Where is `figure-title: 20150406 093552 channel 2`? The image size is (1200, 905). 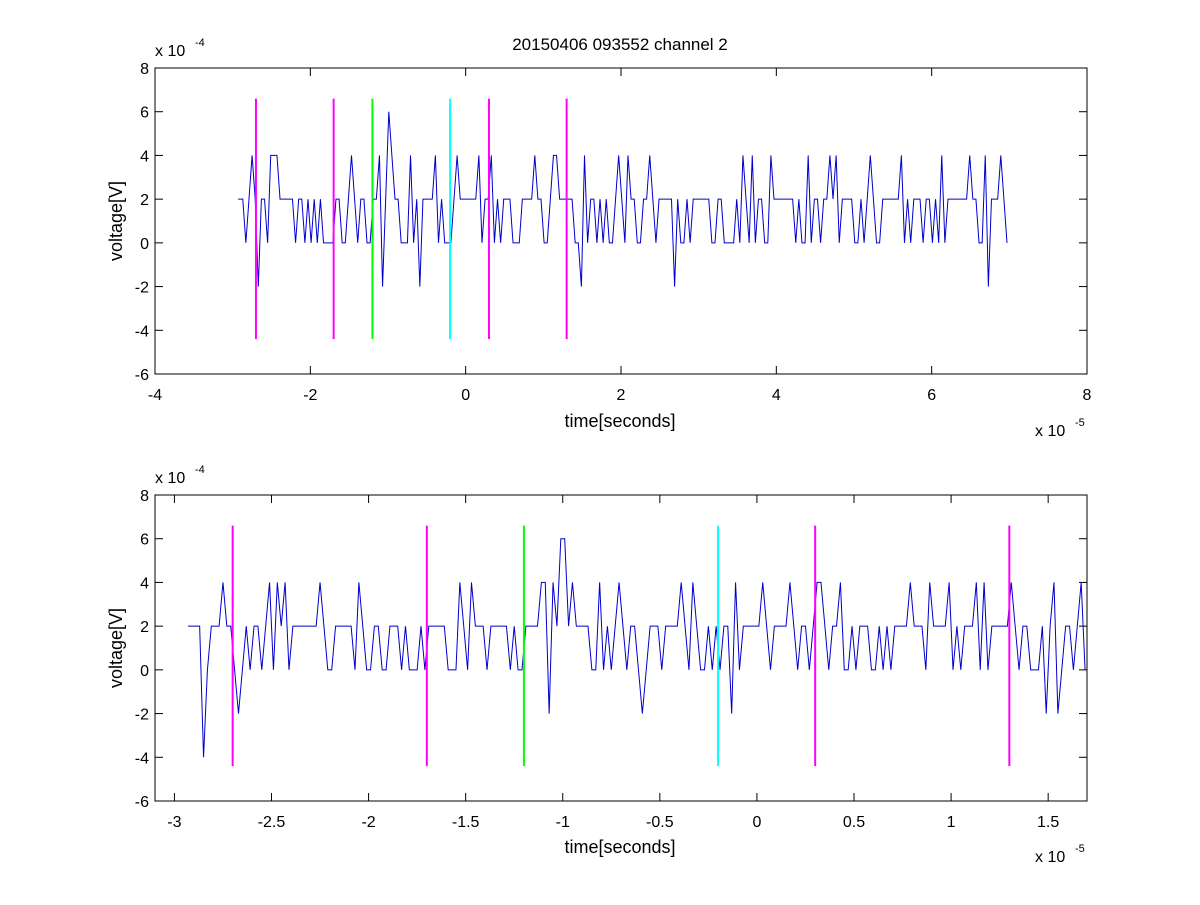 figure-title: 20150406 093552 channel 2 is located at coordinates (620, 44).